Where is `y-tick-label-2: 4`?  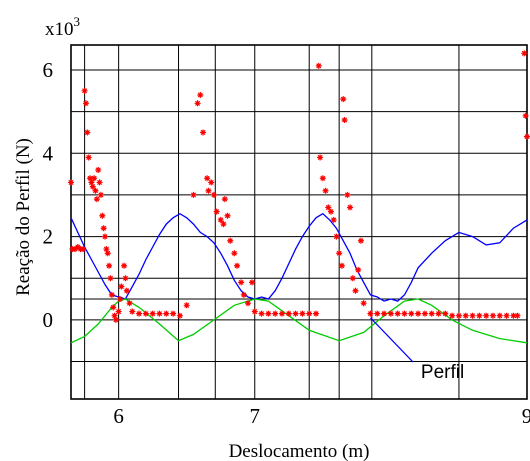 y-tick-label-2: 4 is located at coordinates (48, 153).